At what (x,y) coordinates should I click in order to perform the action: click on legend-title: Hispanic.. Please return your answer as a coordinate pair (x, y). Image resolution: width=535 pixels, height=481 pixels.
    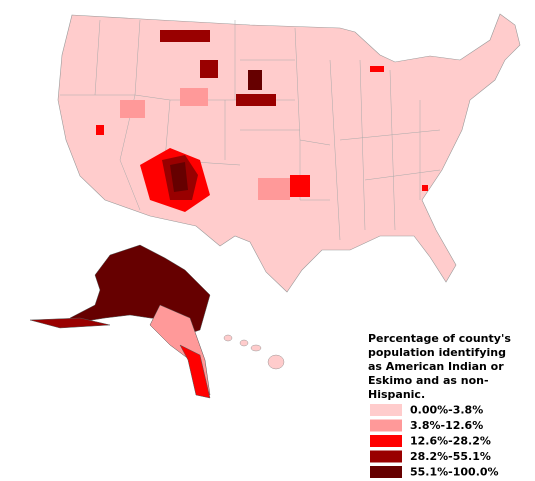
    Looking at the image, I should click on (396, 394).